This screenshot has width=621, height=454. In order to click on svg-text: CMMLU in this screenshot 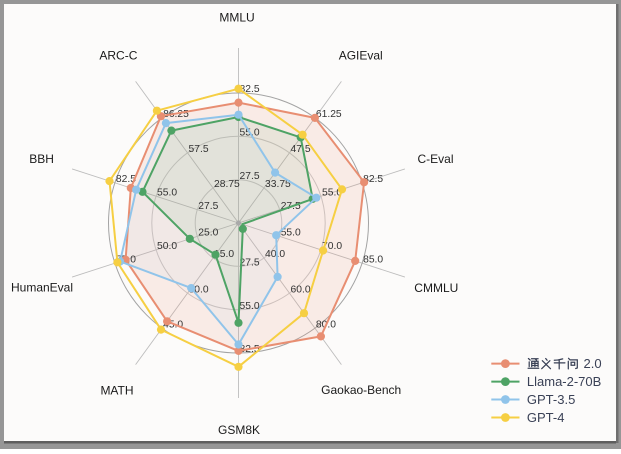, I will do `click(436, 288)`.